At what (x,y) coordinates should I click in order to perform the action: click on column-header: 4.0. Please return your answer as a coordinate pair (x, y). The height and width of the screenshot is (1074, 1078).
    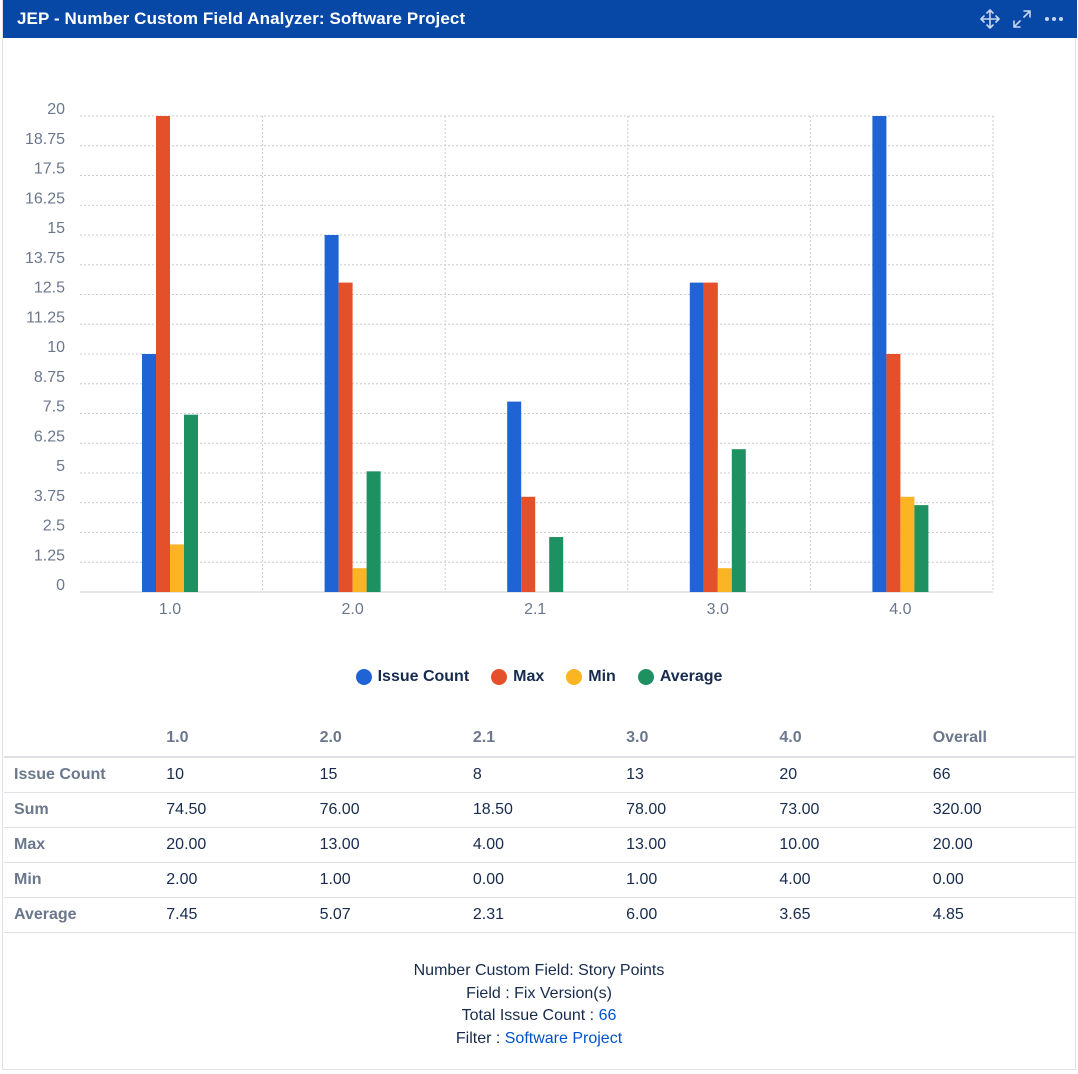
    Looking at the image, I should click on (846, 739).